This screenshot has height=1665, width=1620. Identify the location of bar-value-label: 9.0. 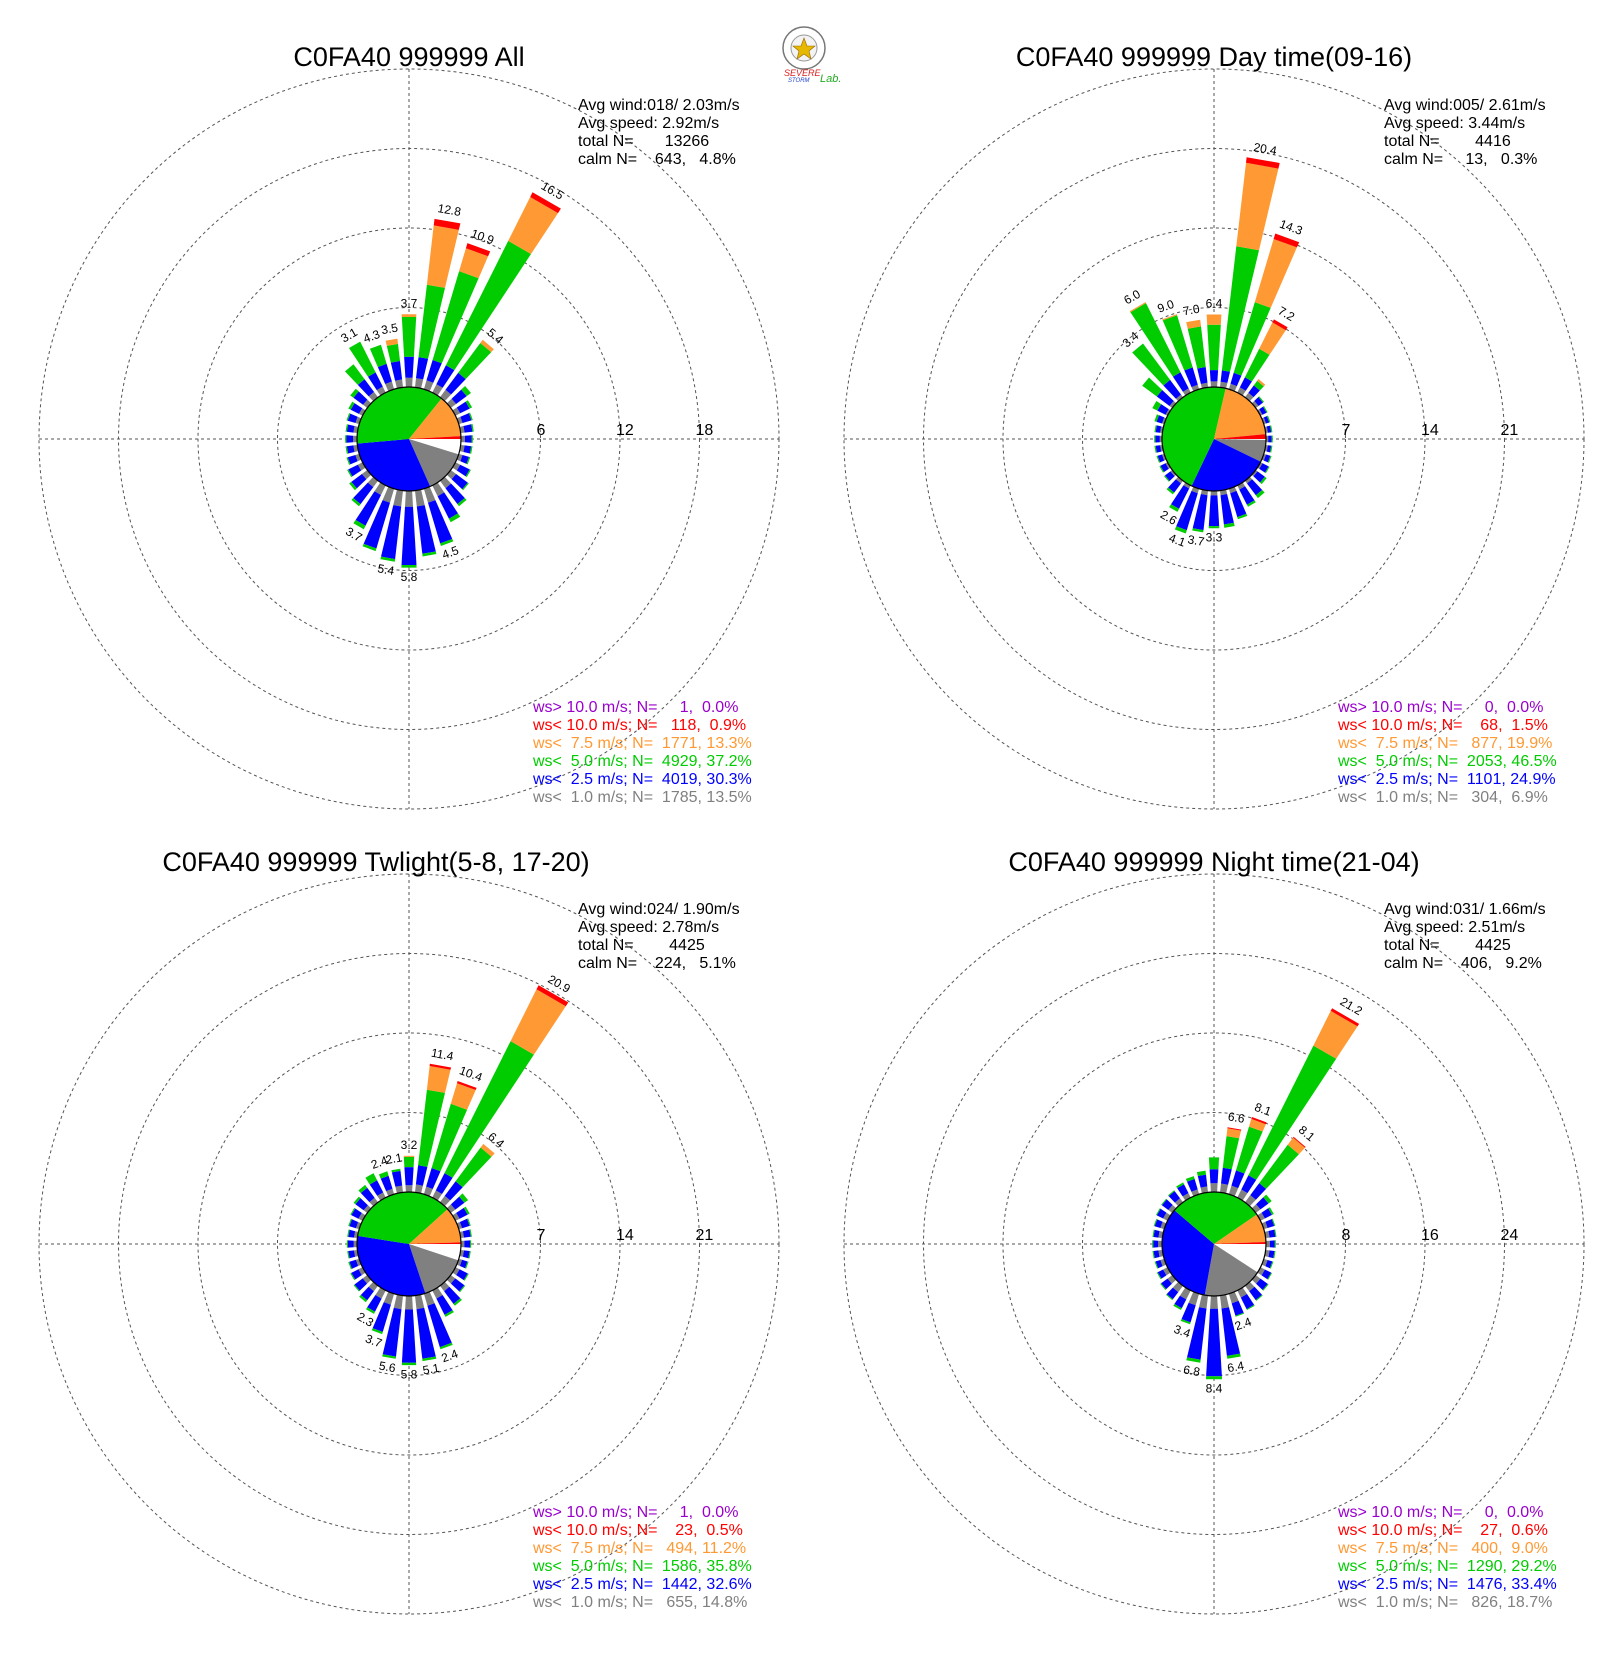
(1165, 306).